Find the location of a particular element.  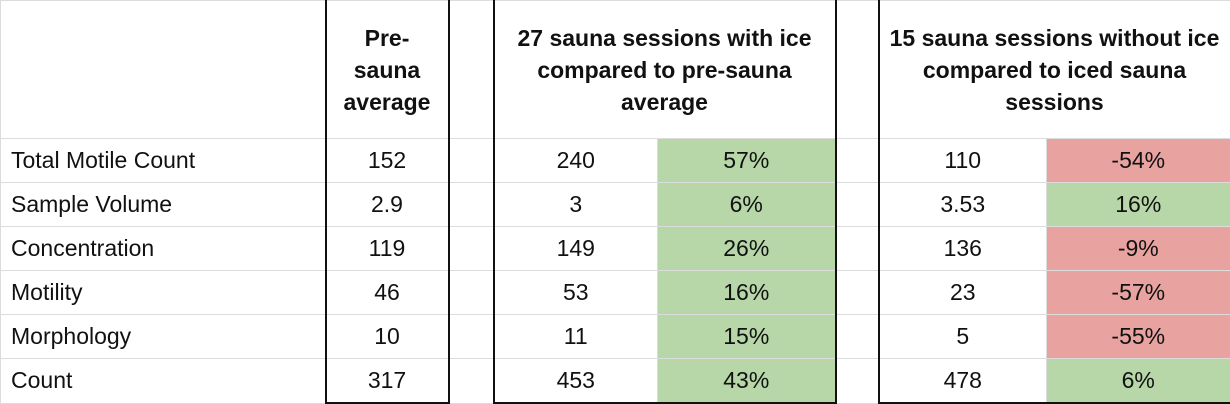

data-row: Count 317 453 43% 478 6% is located at coordinates (615, 381).